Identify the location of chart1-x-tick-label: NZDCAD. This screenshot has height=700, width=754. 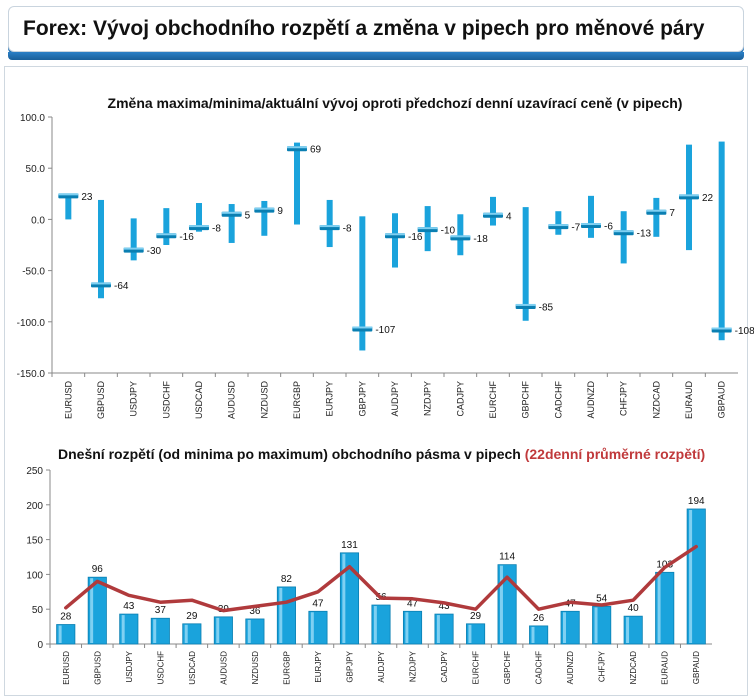
(656, 400).